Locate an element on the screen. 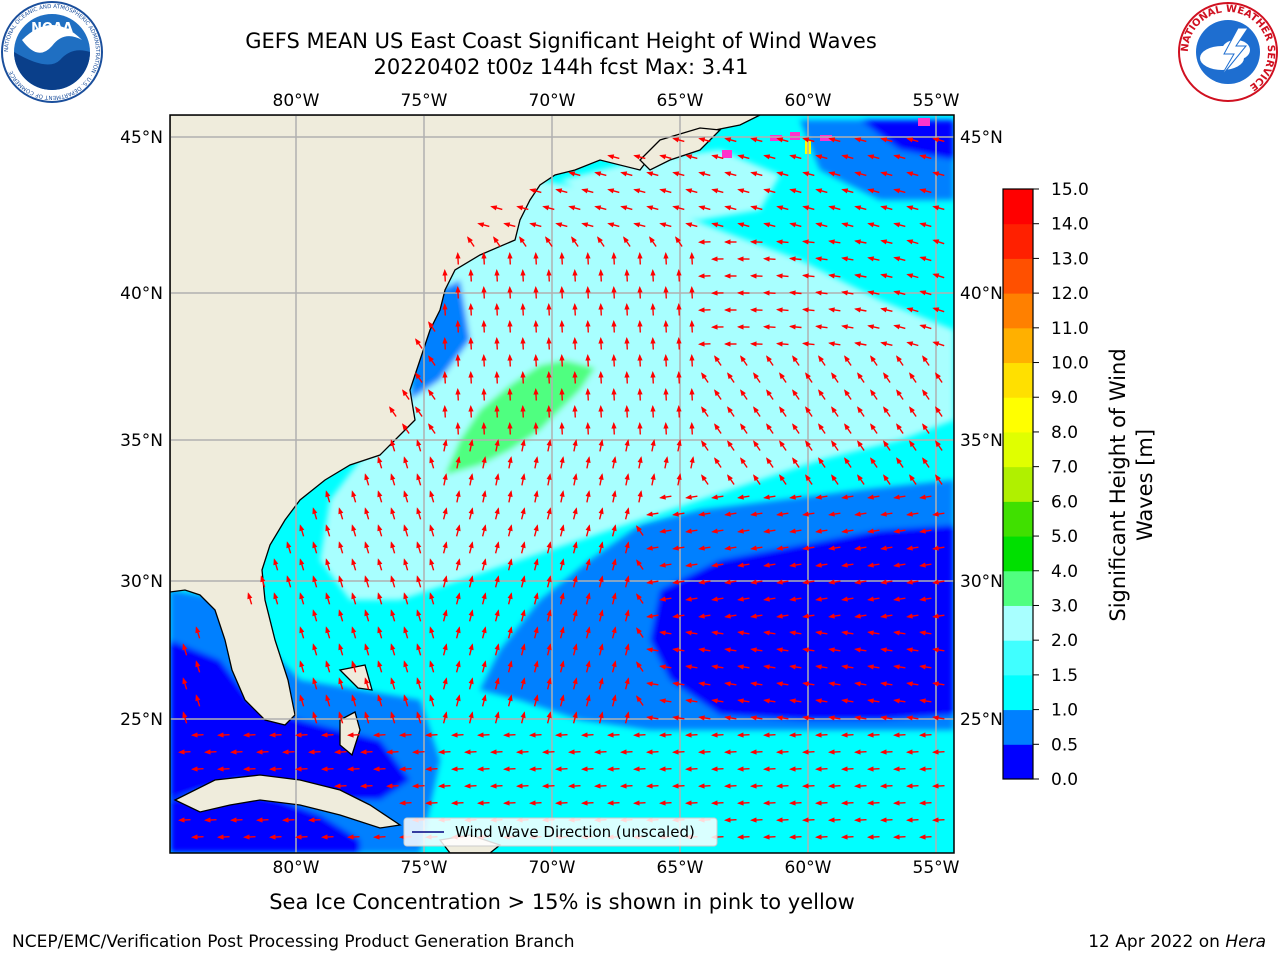 This screenshot has width=1280, height=960. colorbar-segment is located at coordinates (1018, 276).